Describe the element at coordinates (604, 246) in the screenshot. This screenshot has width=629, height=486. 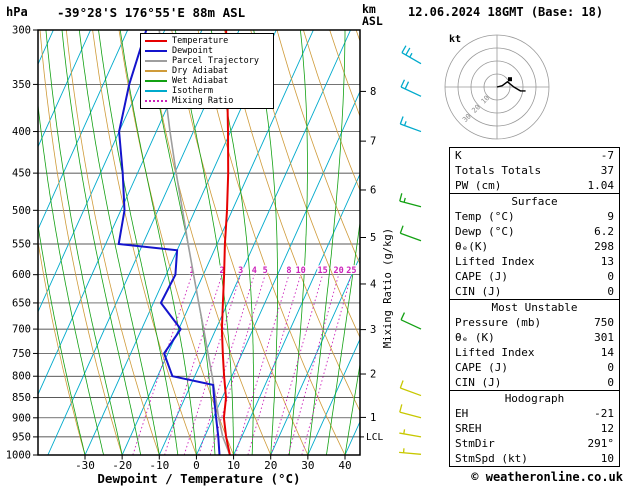
I see `stat-value: 298` at that location.